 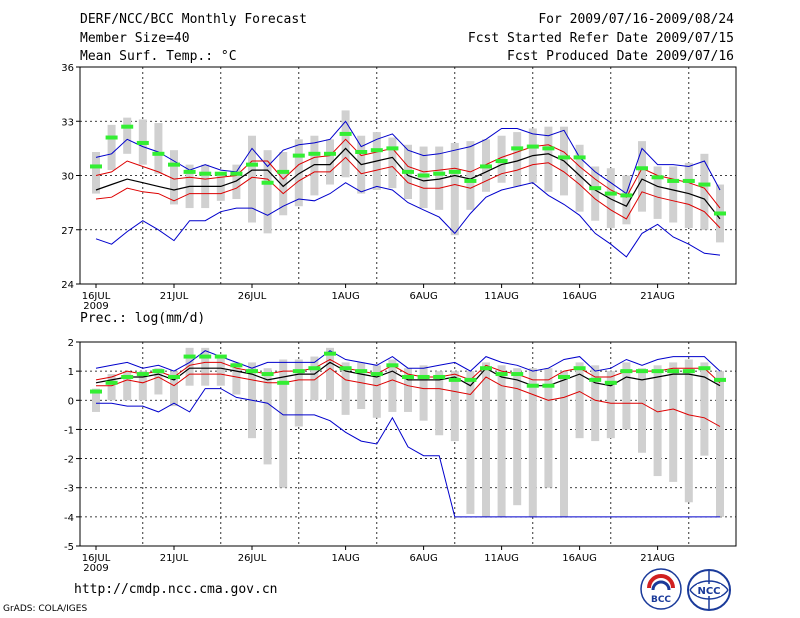 What do you see at coordinates (69, 460) in the screenshot?
I see `y-tick-label: -2` at bounding box center [69, 460].